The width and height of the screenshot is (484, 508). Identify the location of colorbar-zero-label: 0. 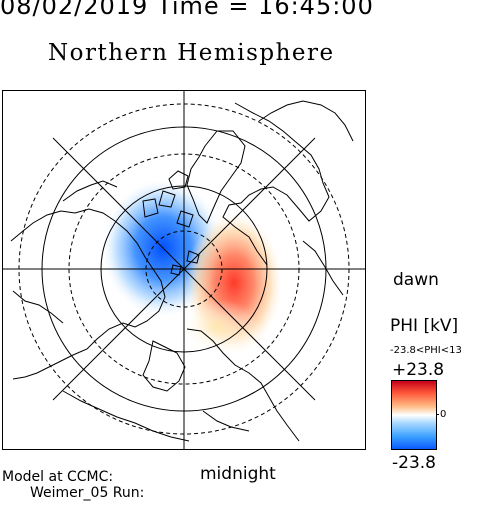
(443, 414).